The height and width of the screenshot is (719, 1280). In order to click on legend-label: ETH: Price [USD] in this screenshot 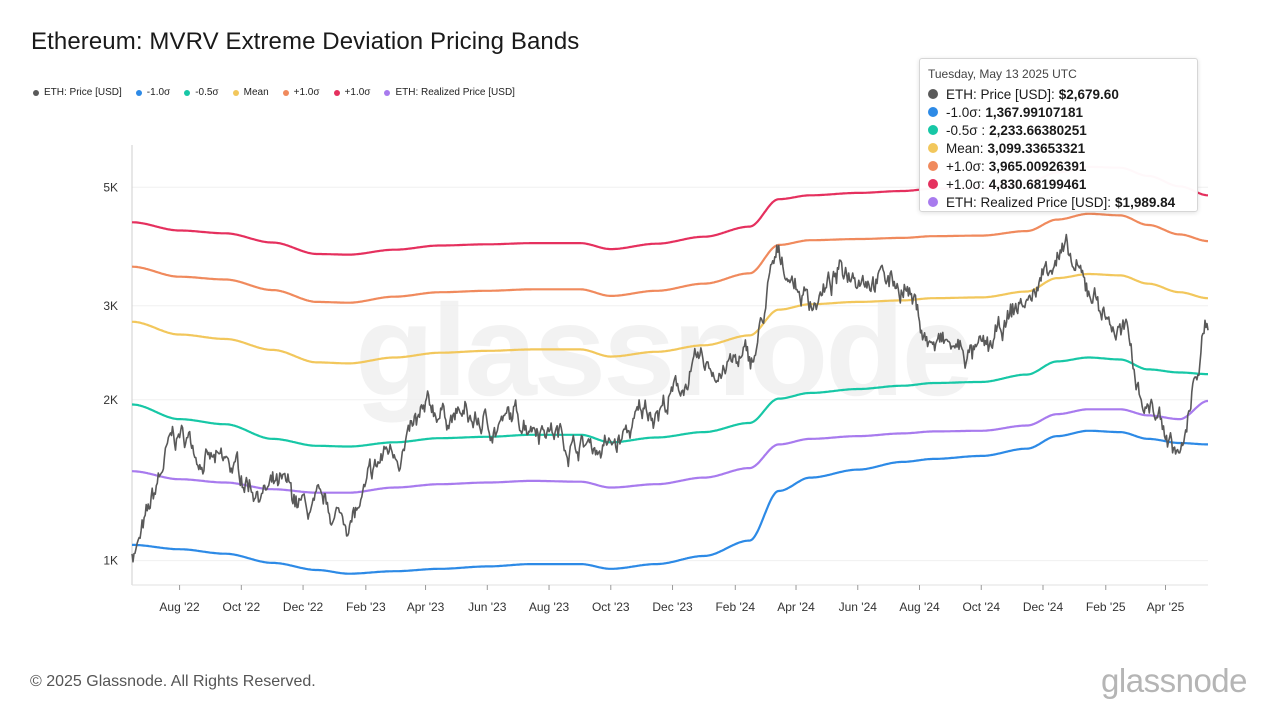, I will do `click(83, 92)`.